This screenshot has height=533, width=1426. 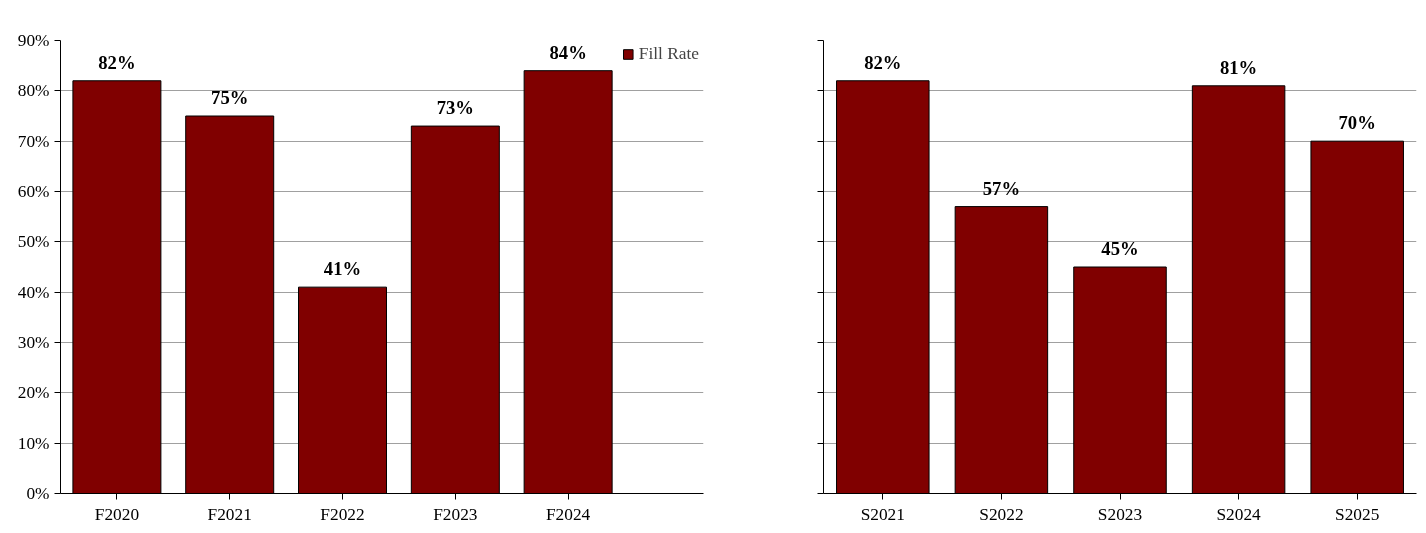 I want to click on x-tick-label: S2023, so click(x=1120, y=514).